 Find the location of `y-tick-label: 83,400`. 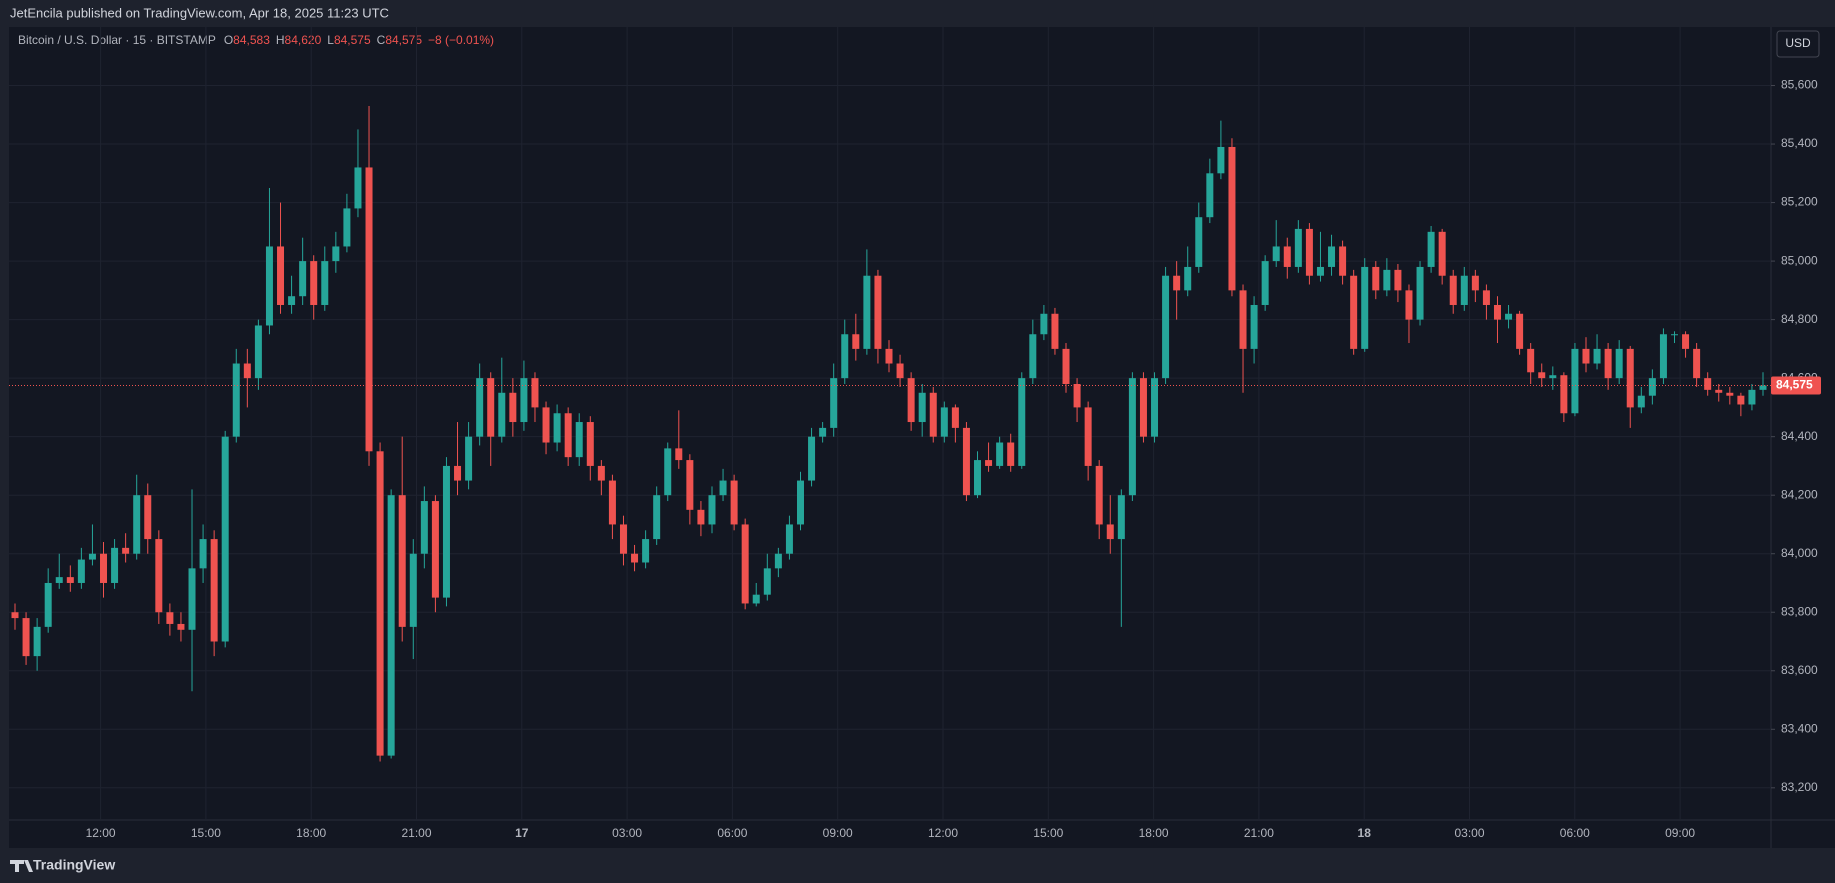

y-tick-label: 83,400 is located at coordinates (1799, 728).